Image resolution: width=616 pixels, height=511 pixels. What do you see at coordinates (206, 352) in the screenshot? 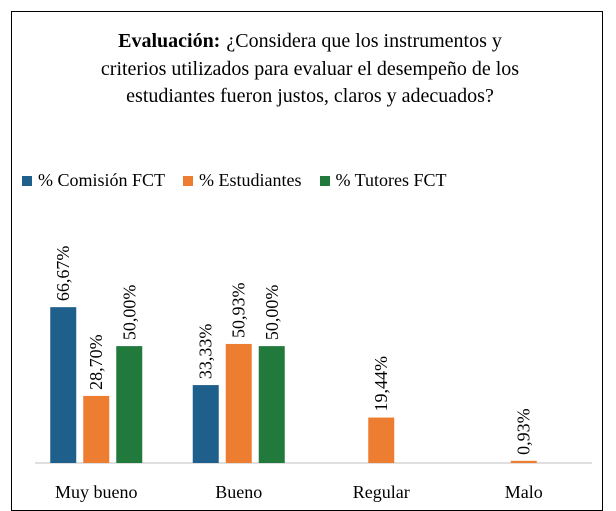
I see `data-label: 33,33%` at bounding box center [206, 352].